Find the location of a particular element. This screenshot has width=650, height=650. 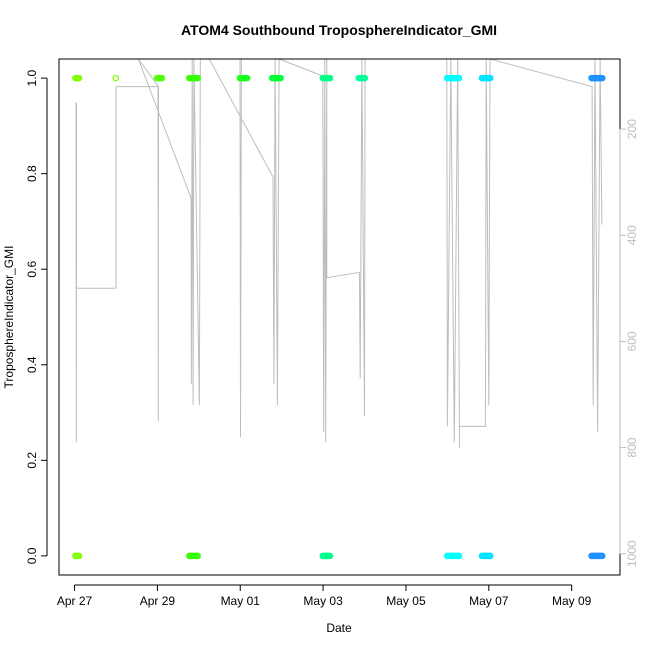

y-tick-label: 1.0 is located at coordinates (32, 77).